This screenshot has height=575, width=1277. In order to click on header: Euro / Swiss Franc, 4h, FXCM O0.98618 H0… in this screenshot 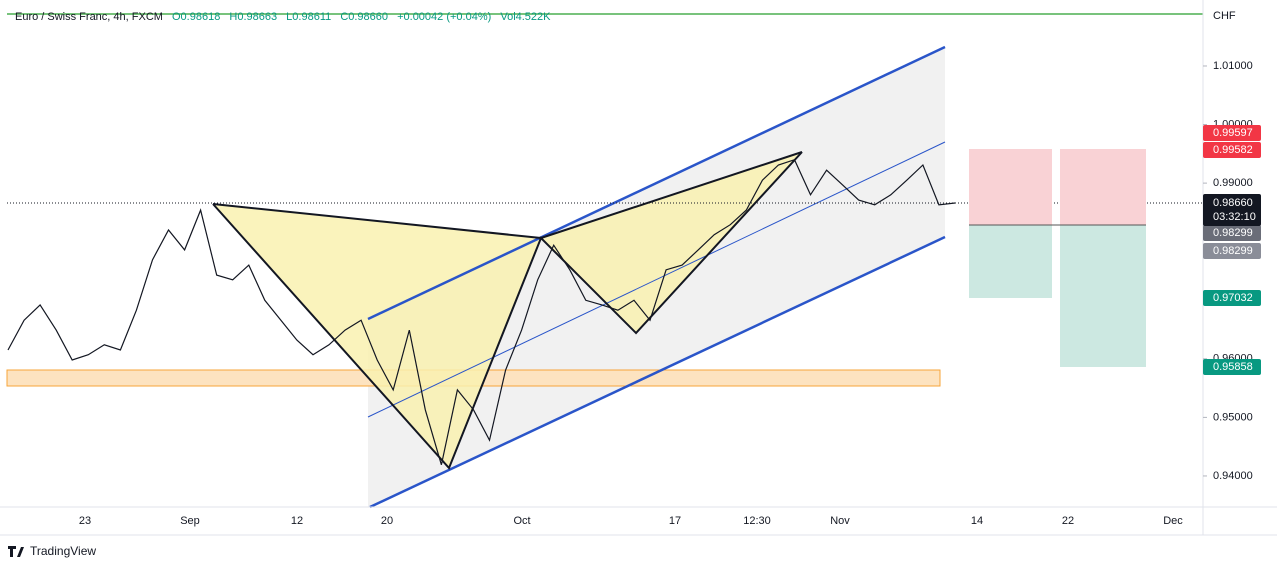, I will do `click(283, 17)`.